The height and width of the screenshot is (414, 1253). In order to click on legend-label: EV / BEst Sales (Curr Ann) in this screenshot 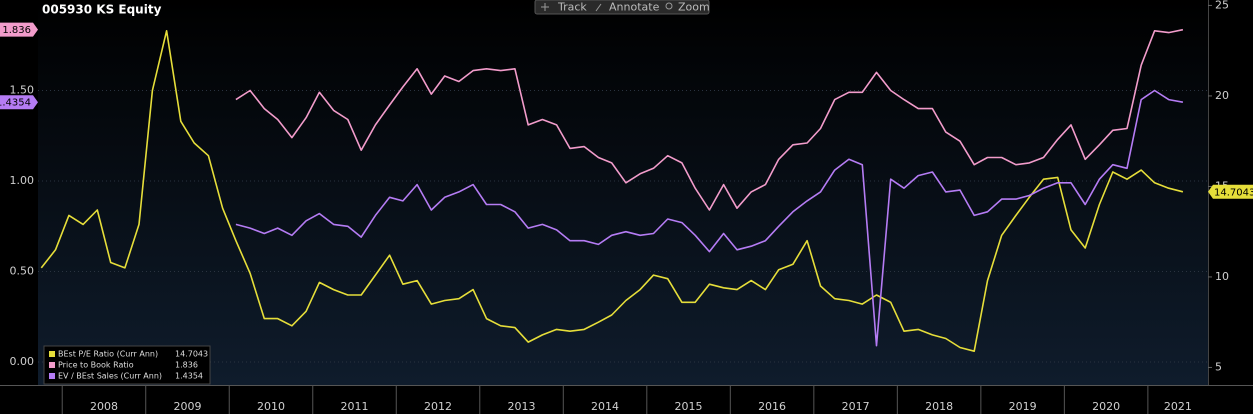, I will do `click(110, 376)`.